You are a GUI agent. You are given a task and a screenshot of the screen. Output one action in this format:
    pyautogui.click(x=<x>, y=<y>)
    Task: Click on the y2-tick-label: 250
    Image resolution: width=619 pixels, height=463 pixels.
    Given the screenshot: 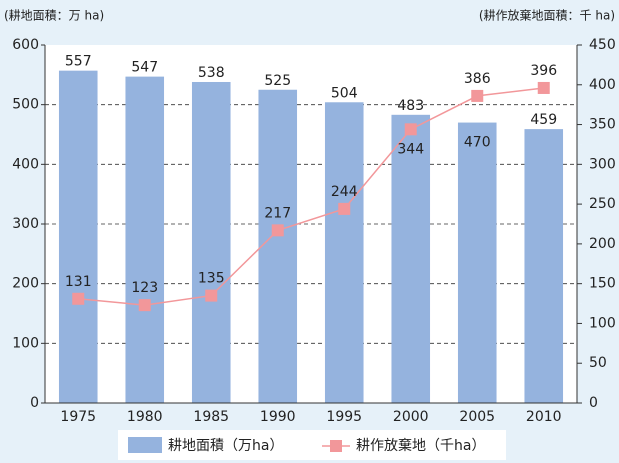 What is the action you would take?
    pyautogui.click(x=602, y=204)
    